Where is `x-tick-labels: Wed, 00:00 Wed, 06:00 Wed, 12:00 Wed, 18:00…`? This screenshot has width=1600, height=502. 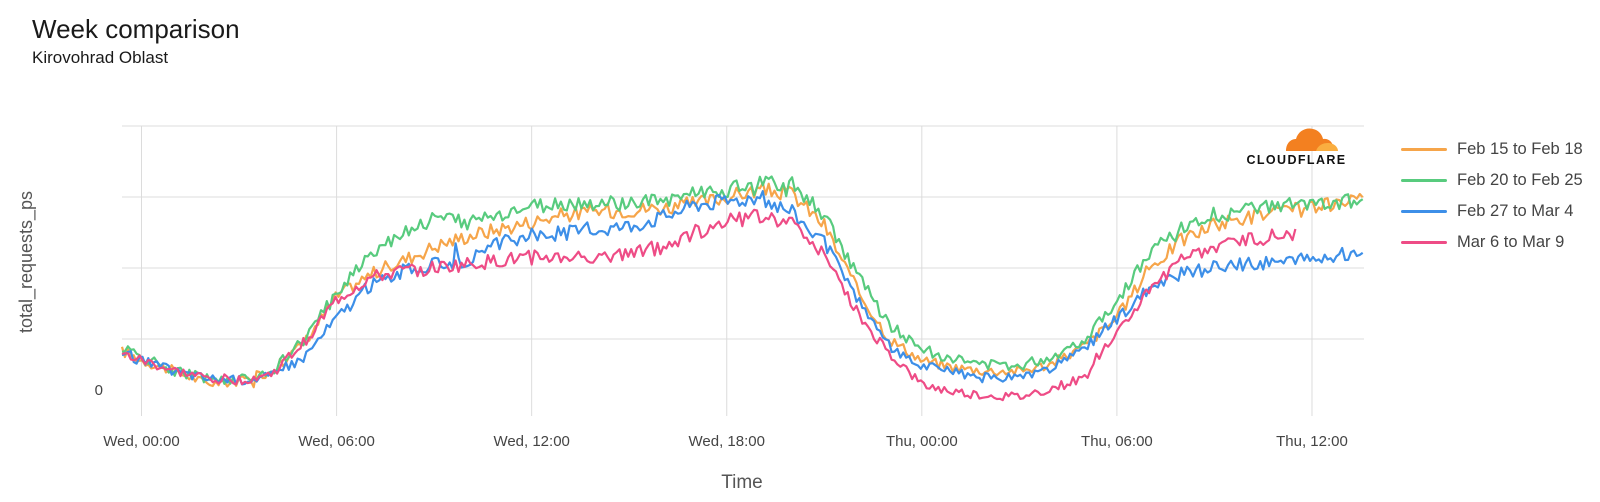
x-tick-labels: Wed, 00:00 Wed, 06:00 Wed, 12:00 Wed, 18:00… is located at coordinates (725, 441).